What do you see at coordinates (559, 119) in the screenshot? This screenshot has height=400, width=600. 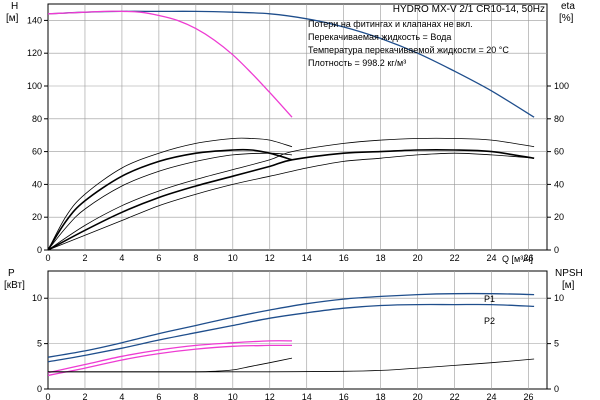 I see `top-right-tick-label: 80` at bounding box center [559, 119].